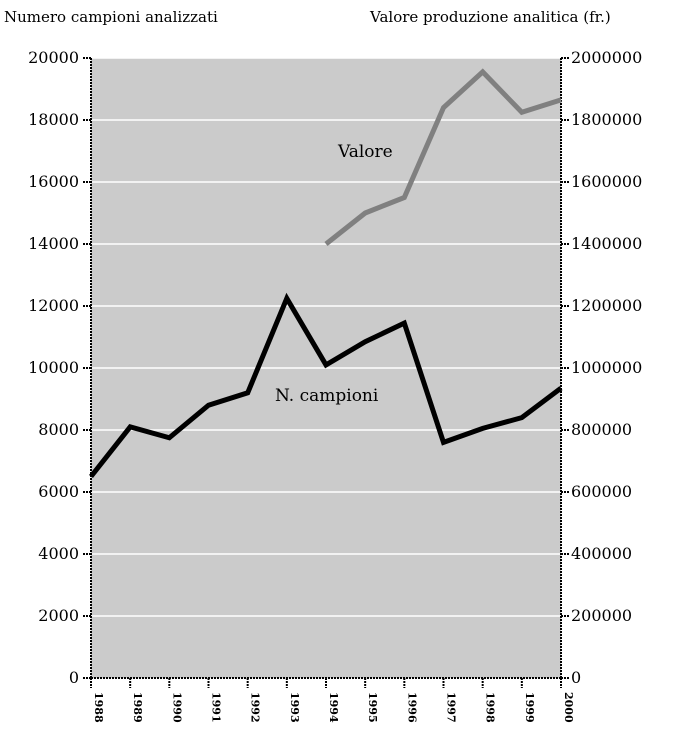  I want to click on right-axis-title: Valore produzione analitica (fr.), so click(490, 17).